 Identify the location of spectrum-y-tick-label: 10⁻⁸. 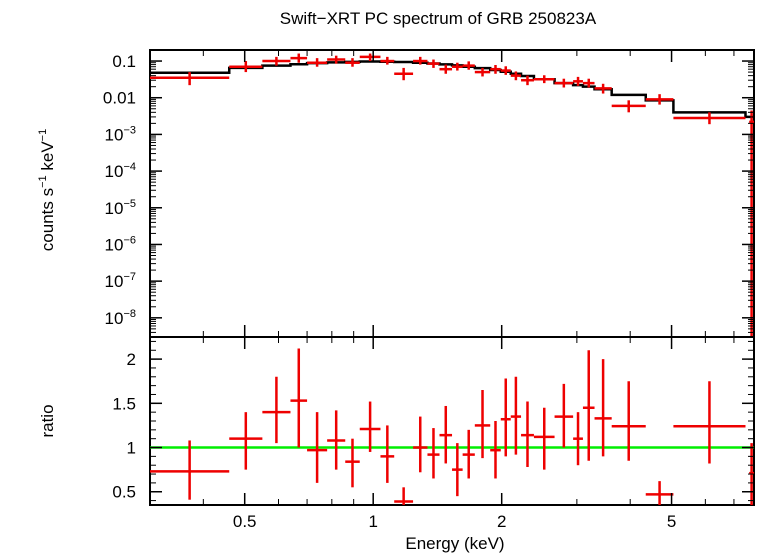
(120, 318).